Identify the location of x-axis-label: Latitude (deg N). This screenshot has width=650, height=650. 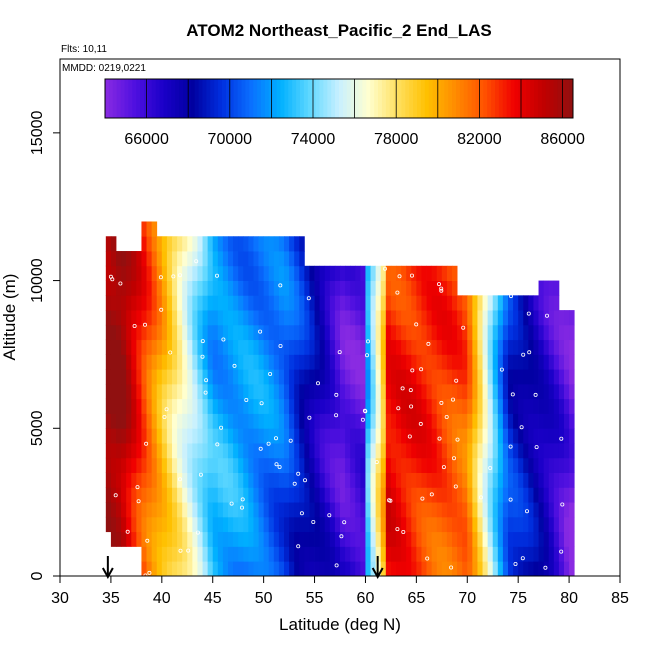
(340, 624).